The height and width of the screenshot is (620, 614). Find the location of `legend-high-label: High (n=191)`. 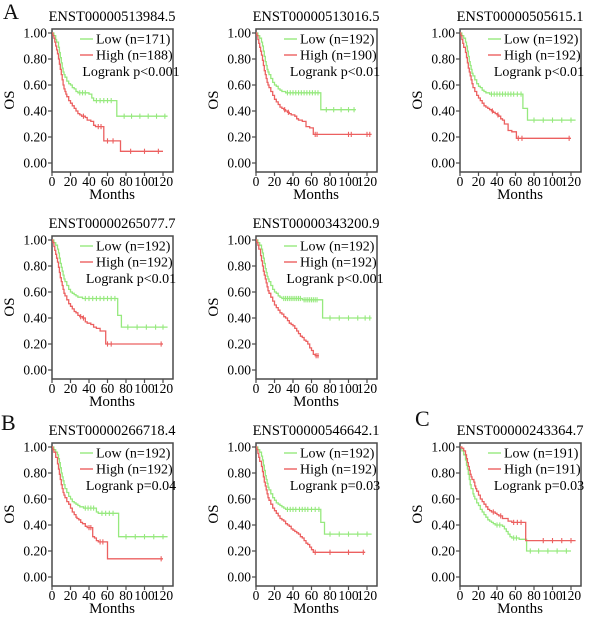

legend-high-label: High (n=191) is located at coordinates (542, 470).